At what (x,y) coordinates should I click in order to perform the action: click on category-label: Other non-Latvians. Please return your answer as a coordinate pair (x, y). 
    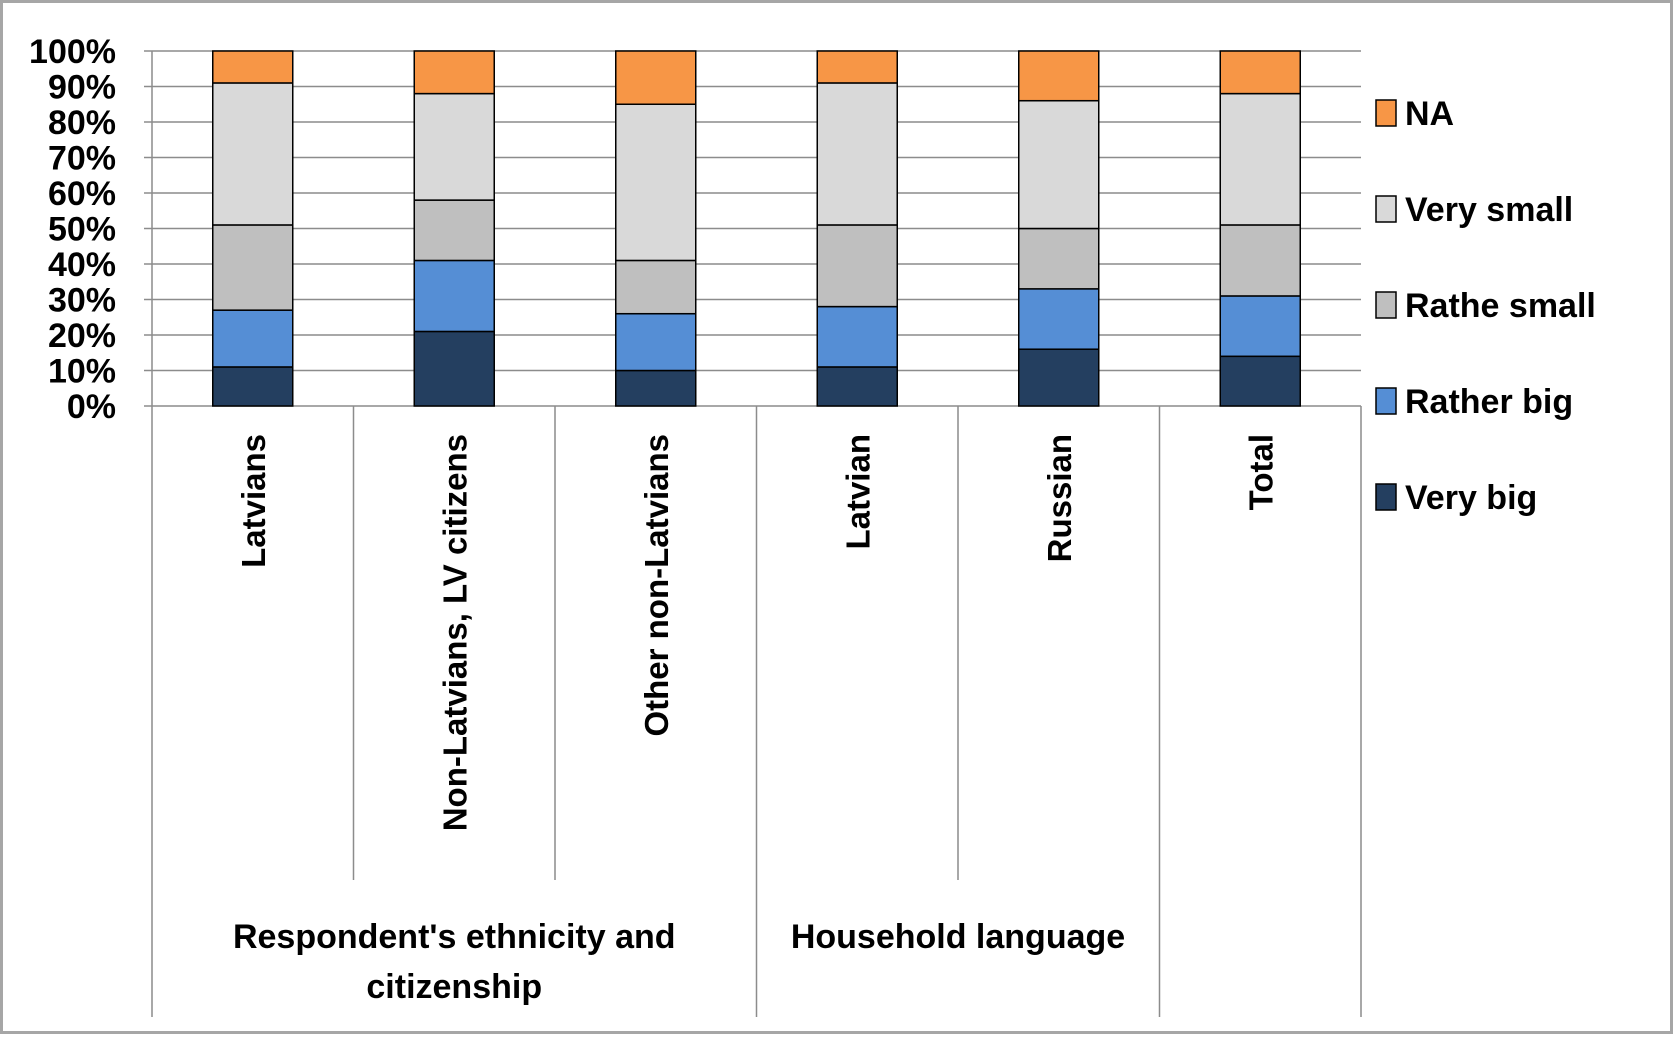
    Looking at the image, I should click on (656, 585).